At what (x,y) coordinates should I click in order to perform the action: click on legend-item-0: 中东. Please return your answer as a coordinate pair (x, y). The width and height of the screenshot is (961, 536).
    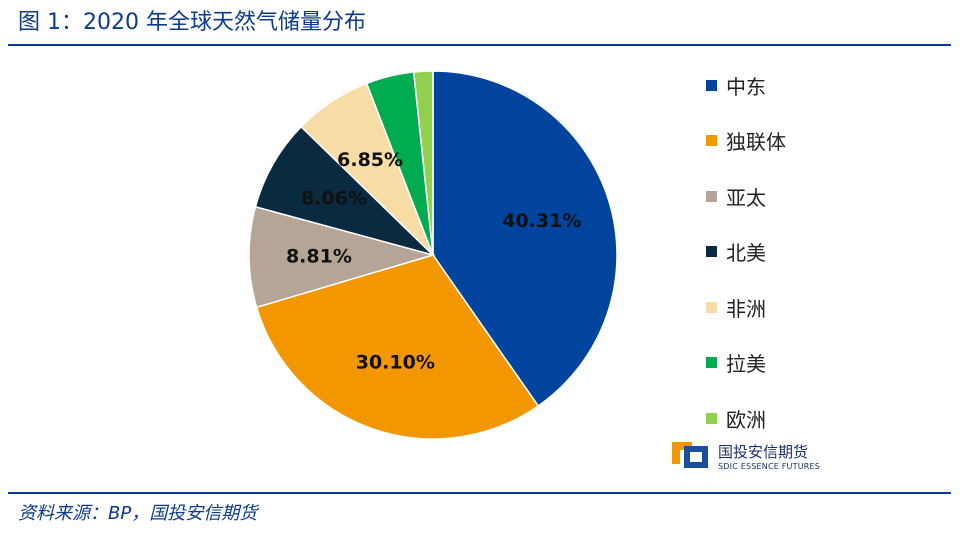
    Looking at the image, I should click on (736, 85).